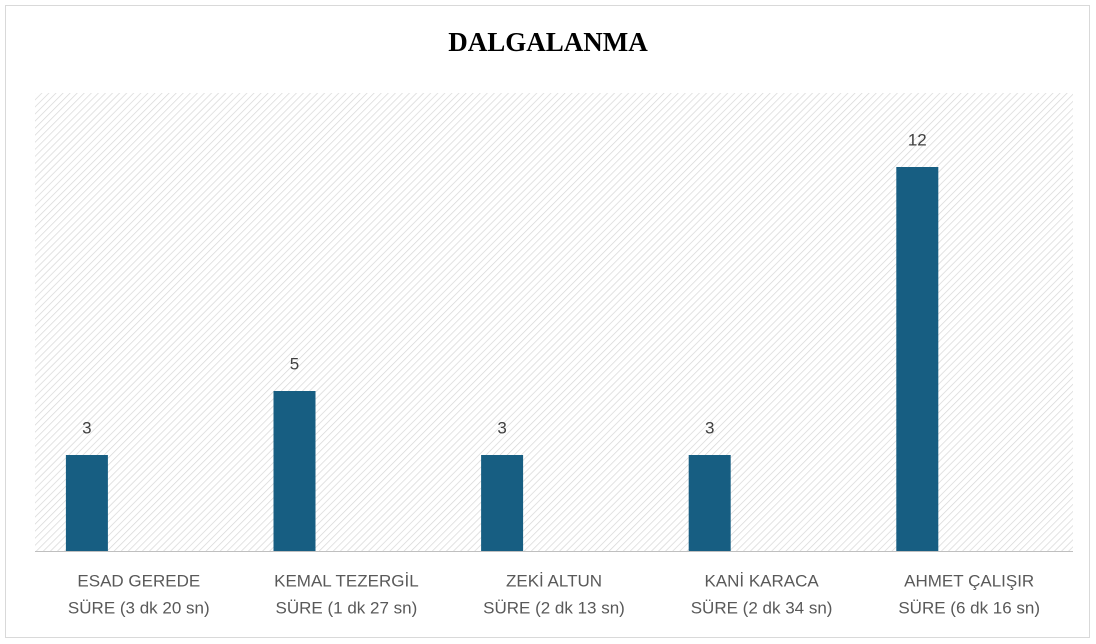  I want to click on x-tick-label: KEMAL TEZERGİL, so click(346, 580).